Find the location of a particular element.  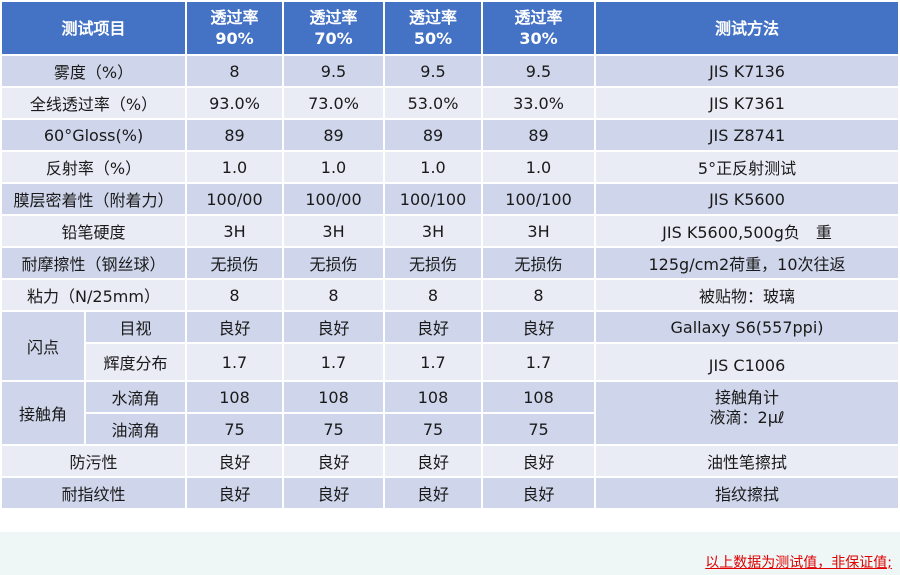

table-row: 辉度分布 1.7 1.7 1.7 1.7 JIS C1006 is located at coordinates (450, 362).